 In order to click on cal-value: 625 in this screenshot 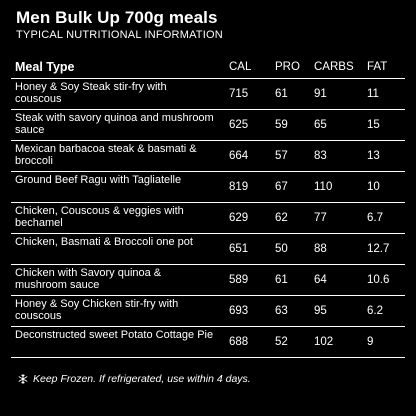, I will do `click(239, 125)`.